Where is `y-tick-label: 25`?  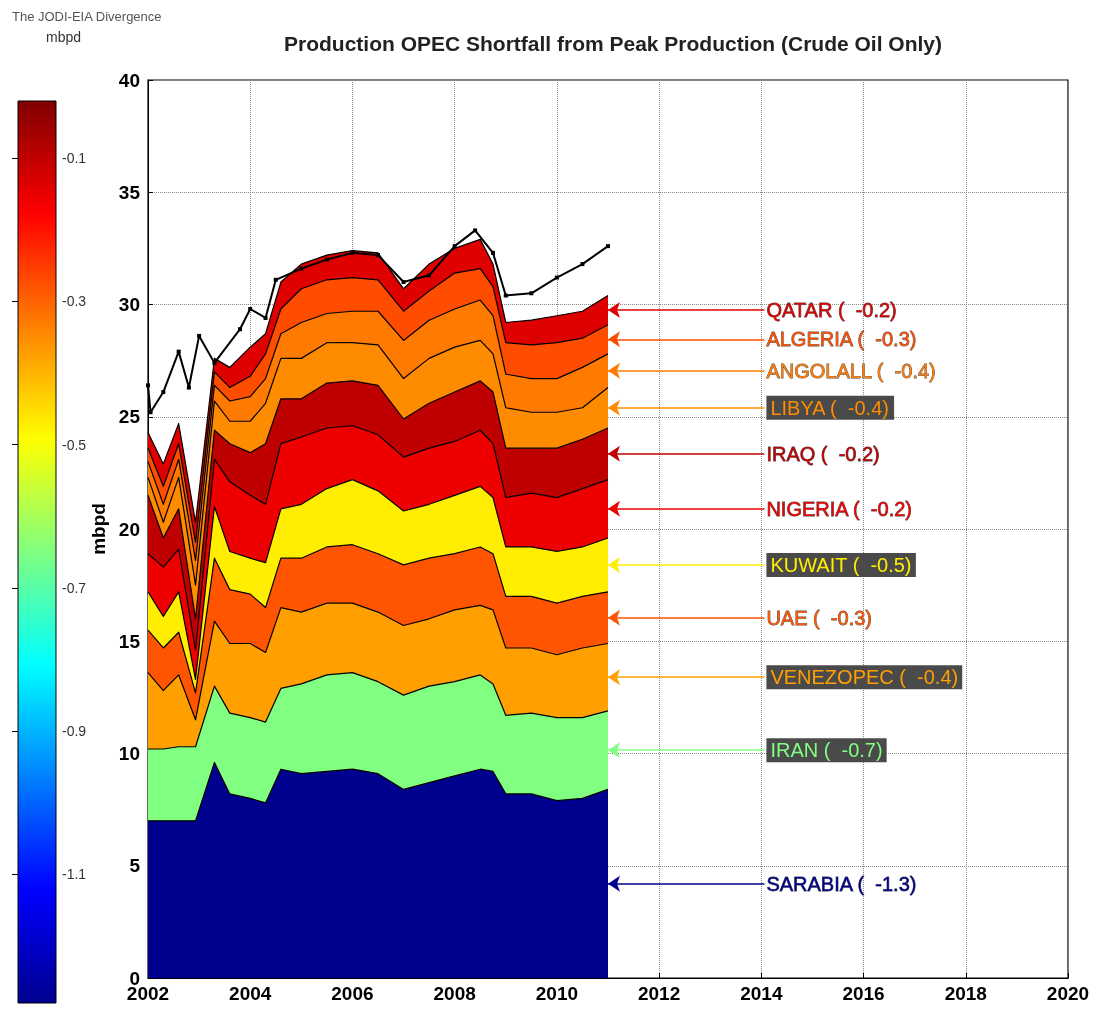
y-tick-label: 25 is located at coordinates (129, 417).